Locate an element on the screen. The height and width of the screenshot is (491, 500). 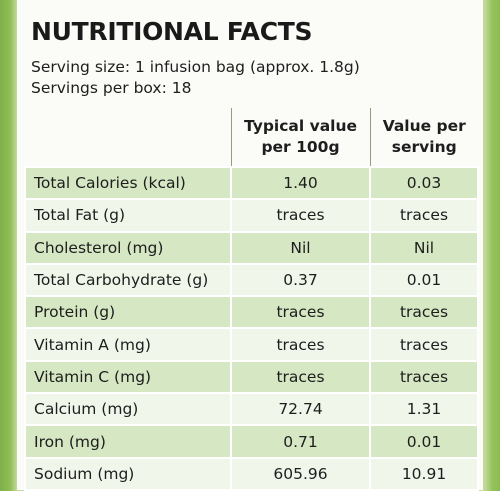
nutrient-name: Cholesterol (mg) is located at coordinates (128, 247).